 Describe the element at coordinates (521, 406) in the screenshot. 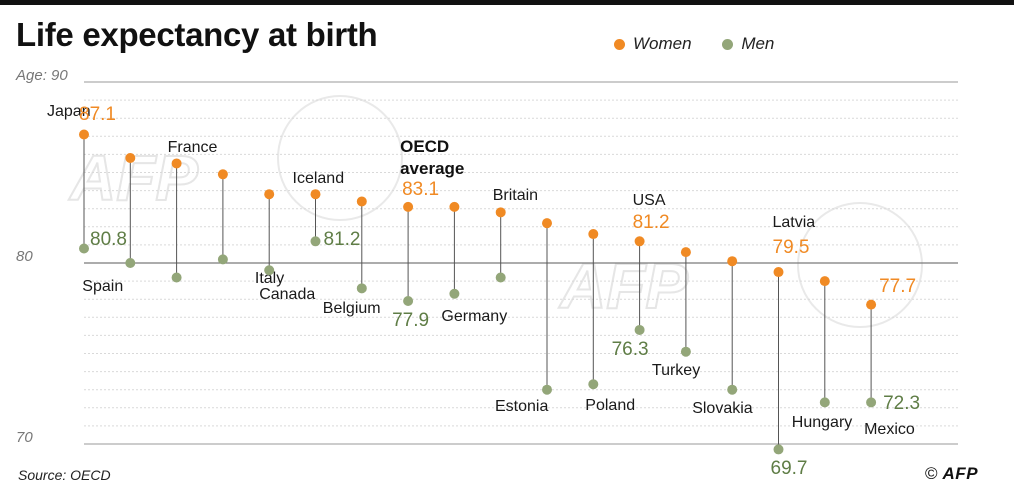

I see `country-label-estonia: Estonia` at that location.